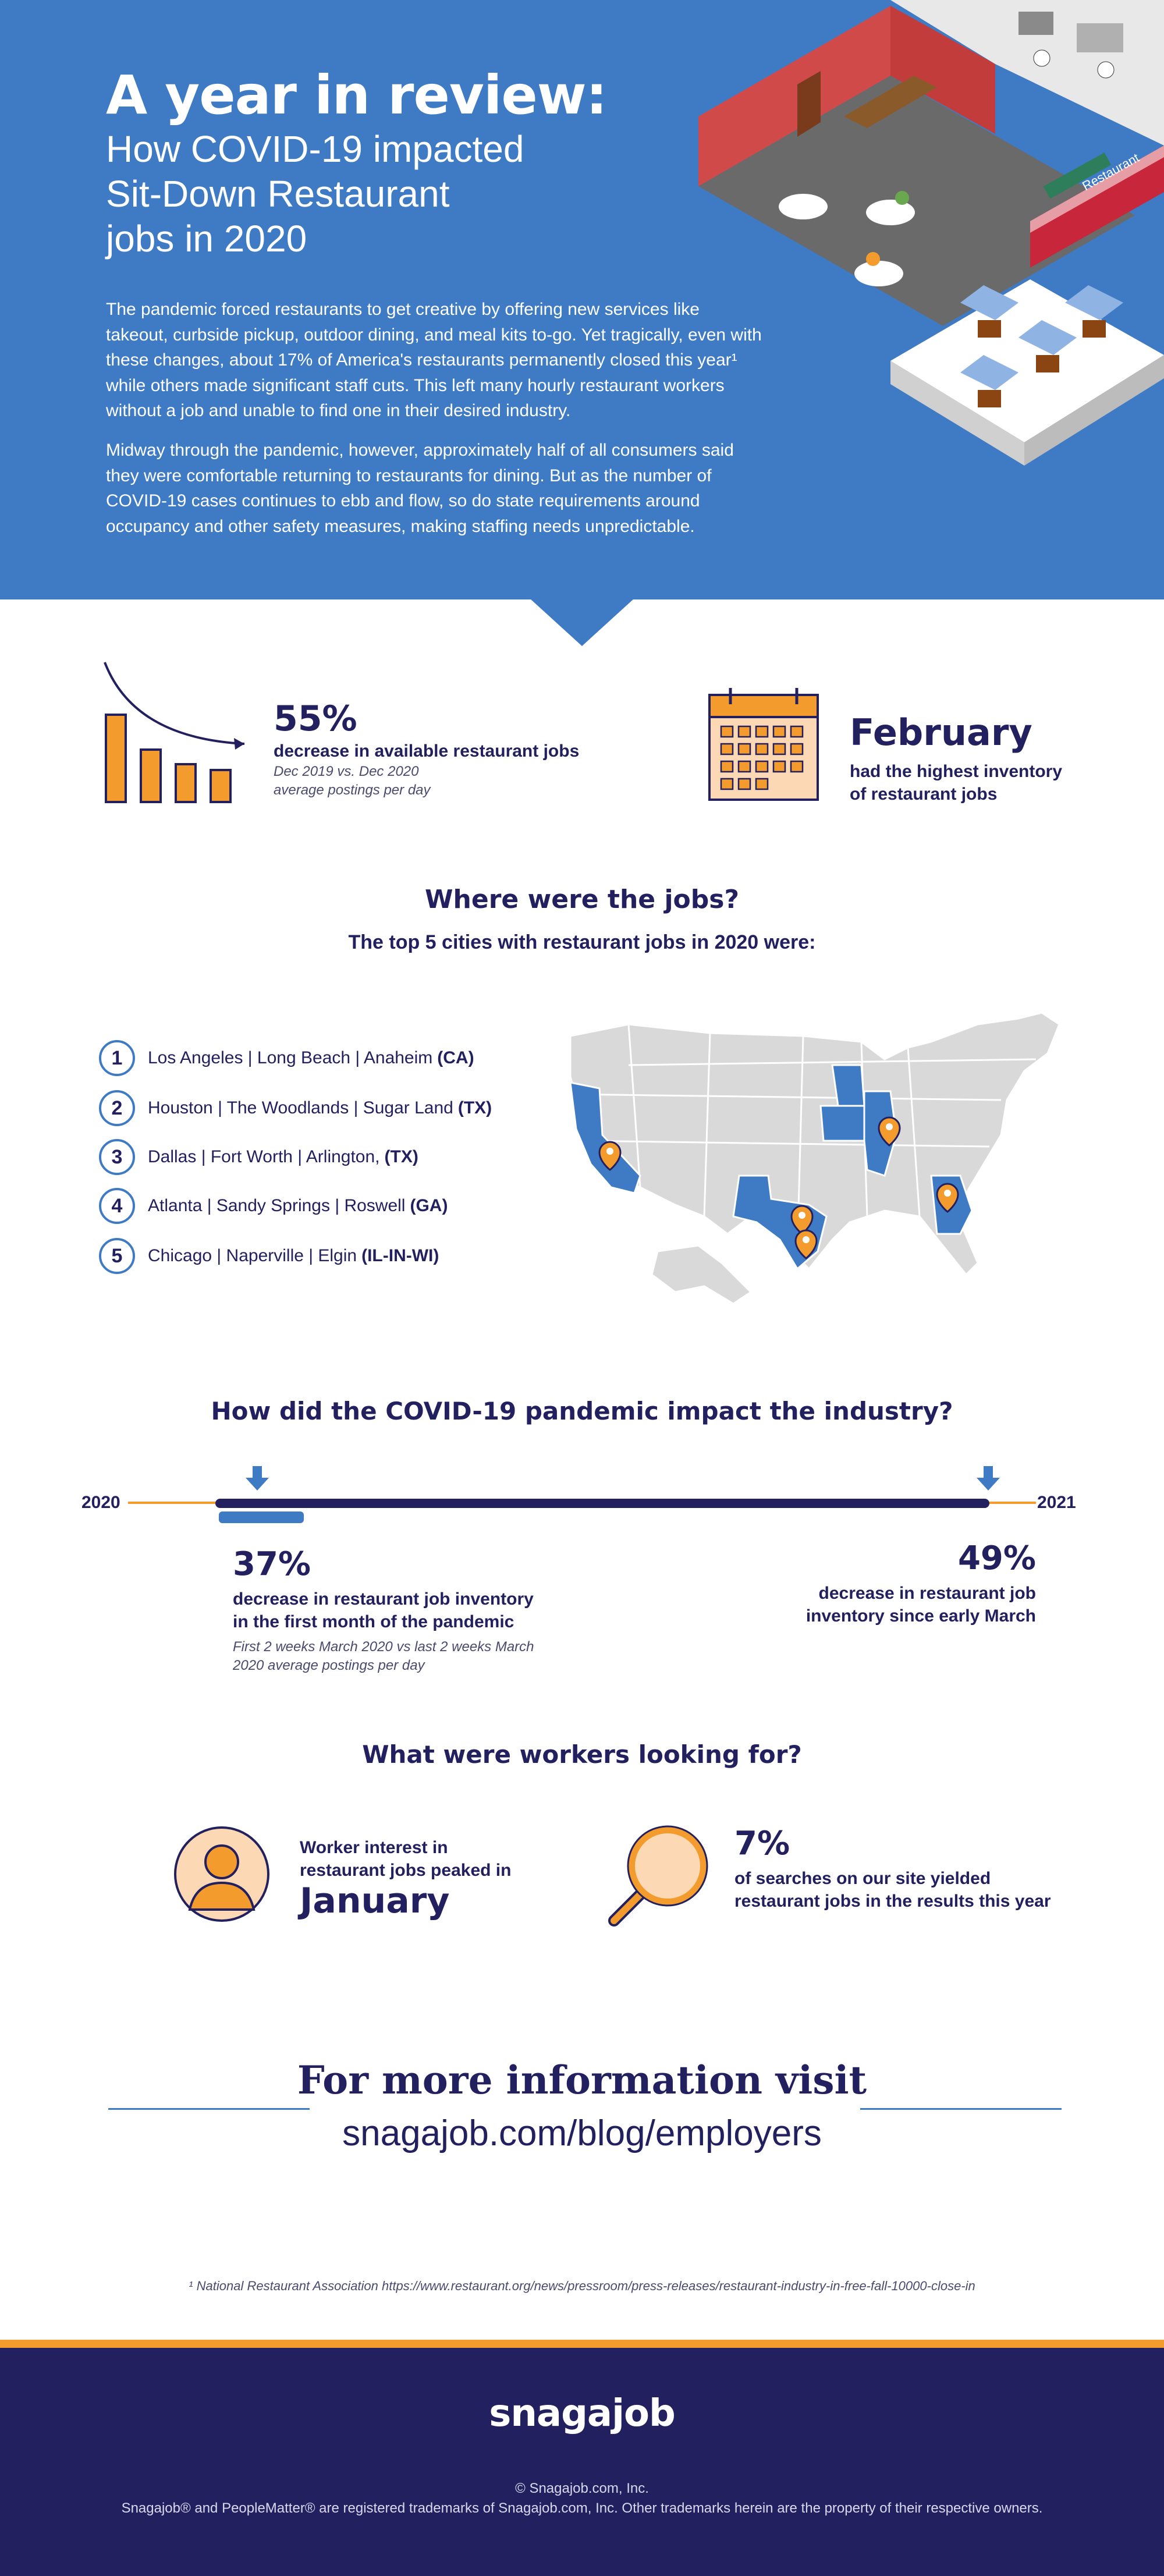 This screenshot has height=2576, width=1164. Describe the element at coordinates (346, 771) in the screenshot. I see `decrease-note-1: Dec 2019 vs. Dec 2020` at that location.